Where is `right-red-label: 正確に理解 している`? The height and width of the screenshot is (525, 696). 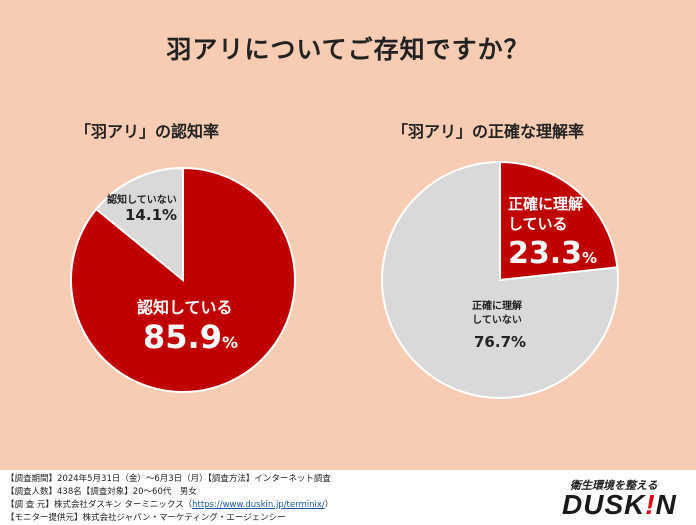
right-red-label: 正確に理解 している is located at coordinates (546, 214).